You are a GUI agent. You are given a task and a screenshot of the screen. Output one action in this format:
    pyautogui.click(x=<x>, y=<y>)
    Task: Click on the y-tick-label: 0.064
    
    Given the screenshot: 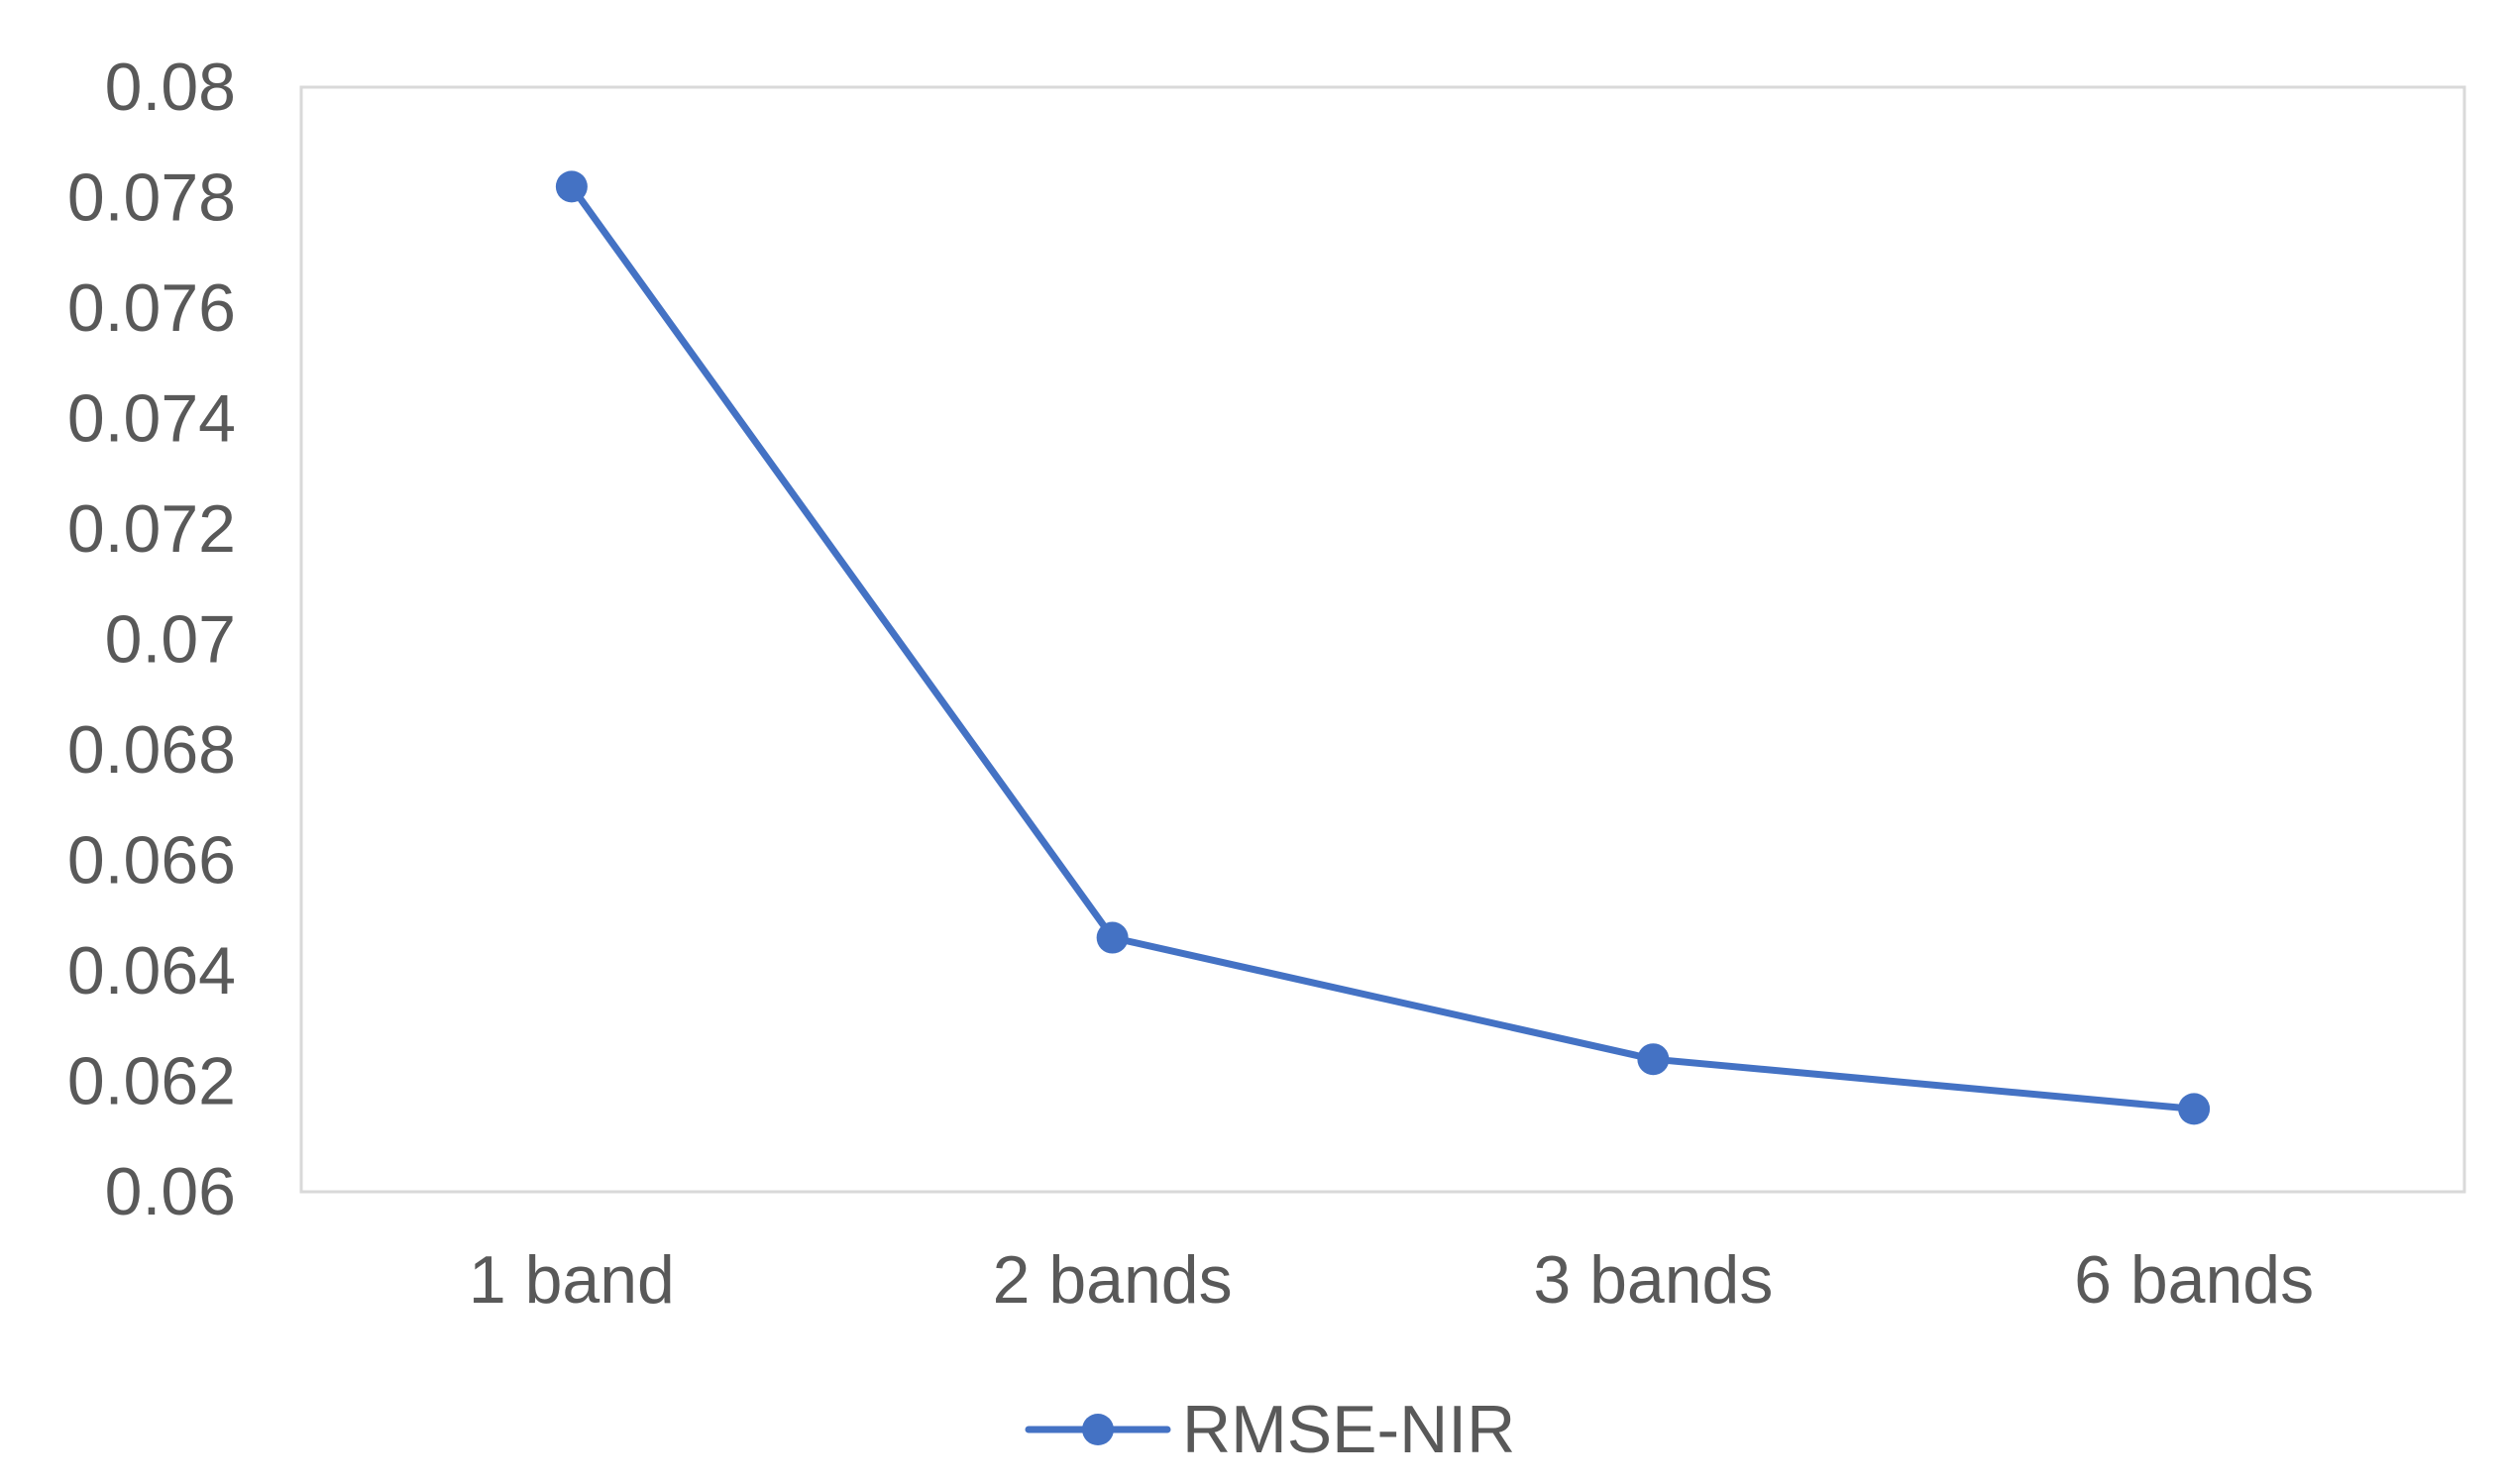 What is the action you would take?
    pyautogui.click(x=151, y=971)
    